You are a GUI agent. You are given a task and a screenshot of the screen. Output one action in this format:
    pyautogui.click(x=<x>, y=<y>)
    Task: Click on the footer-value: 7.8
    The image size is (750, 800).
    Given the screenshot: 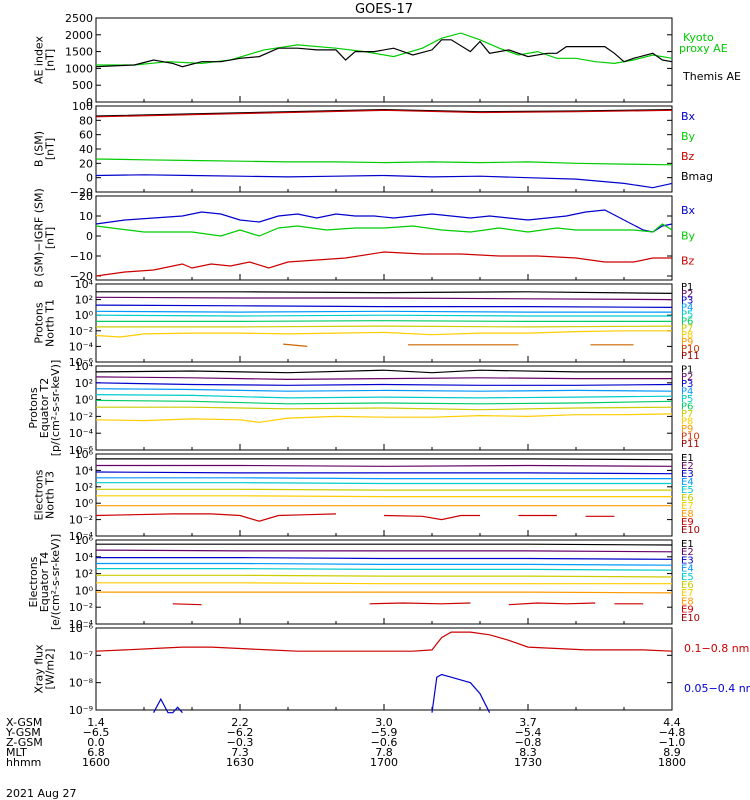 What is the action you would take?
    pyautogui.click(x=384, y=752)
    